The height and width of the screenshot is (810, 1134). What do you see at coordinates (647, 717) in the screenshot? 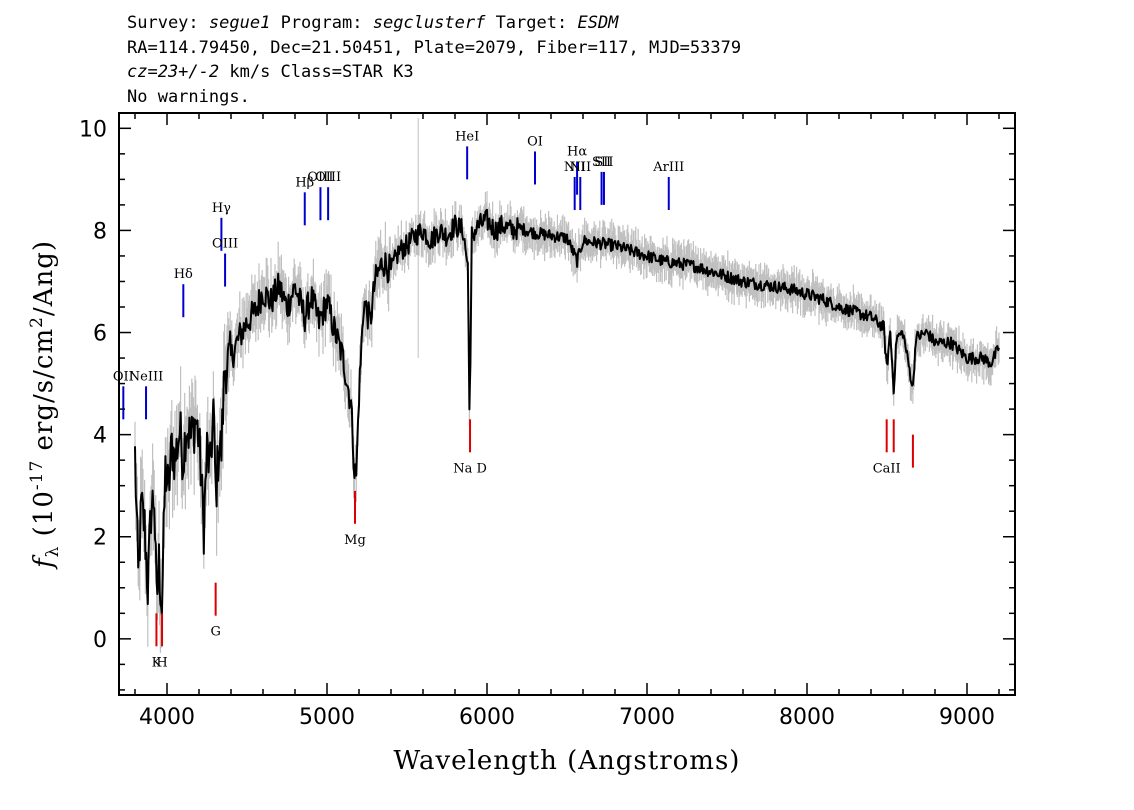
I see `x-tick-label: 7000` at bounding box center [647, 717].